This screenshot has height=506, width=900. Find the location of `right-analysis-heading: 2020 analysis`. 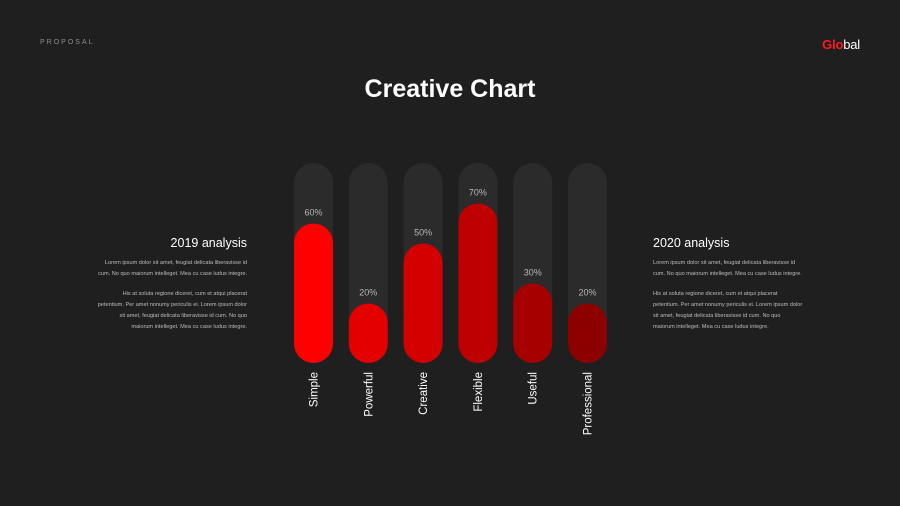

right-analysis-heading: 2020 analysis is located at coordinates (691, 243).